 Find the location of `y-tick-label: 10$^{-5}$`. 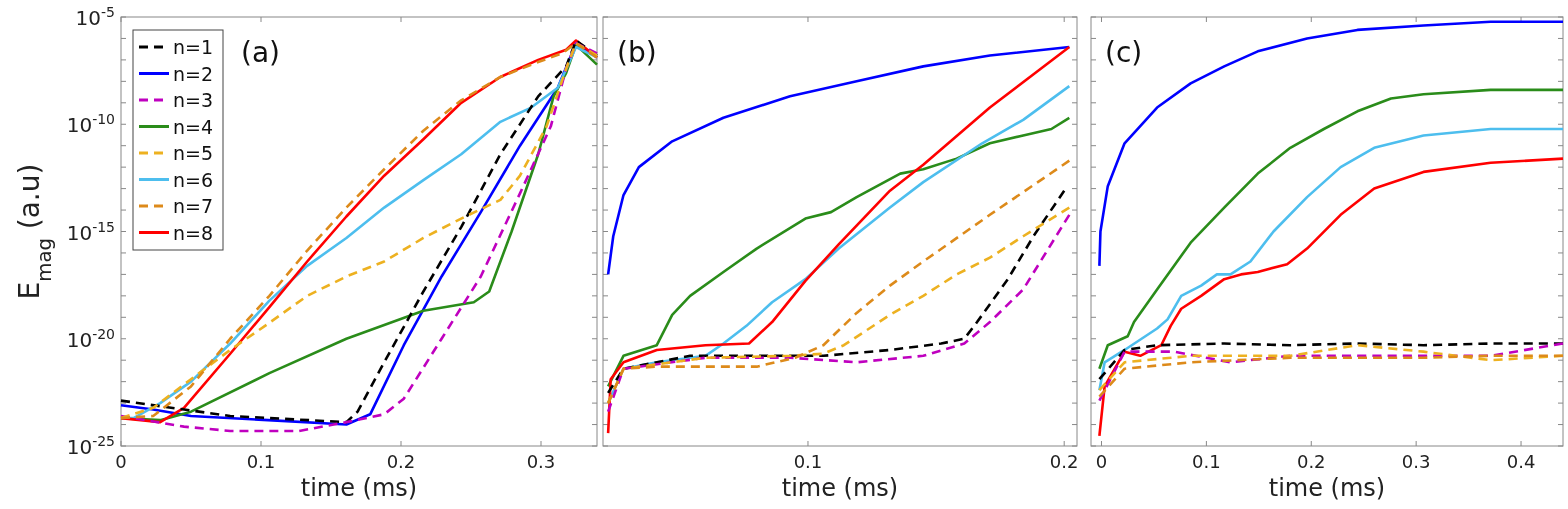

y-tick-label: 10$^{-5}$ is located at coordinates (95, 17).